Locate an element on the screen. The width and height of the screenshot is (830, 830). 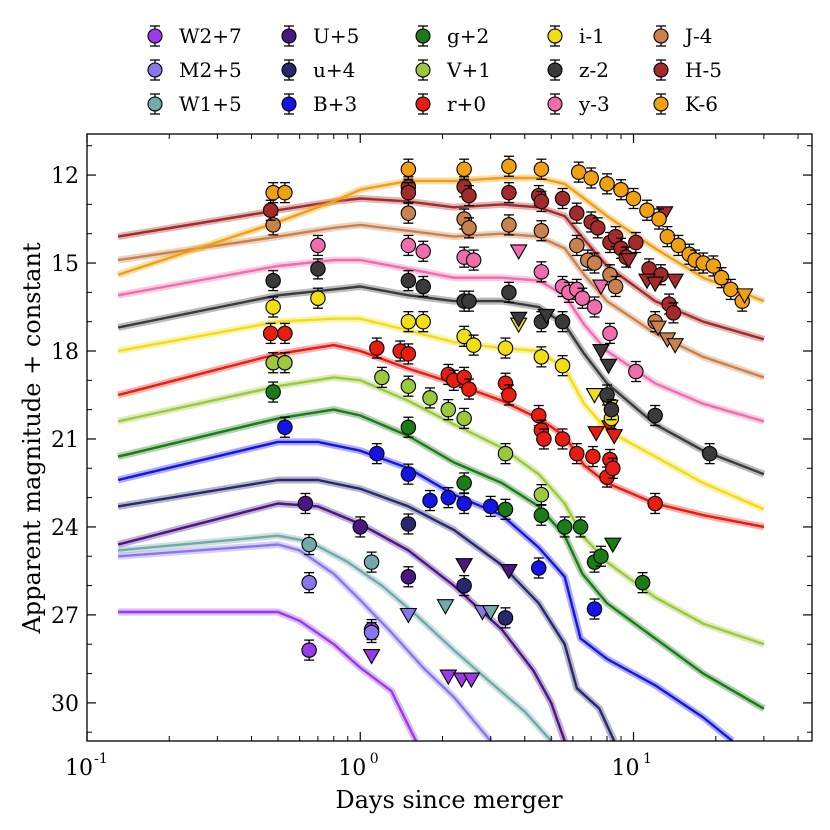
legend-marker-uplus4 is located at coordinates (289, 70).